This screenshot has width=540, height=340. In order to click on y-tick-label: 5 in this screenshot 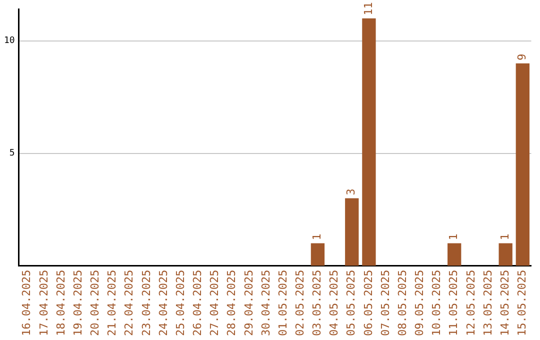, I will do `click(12, 153)`.